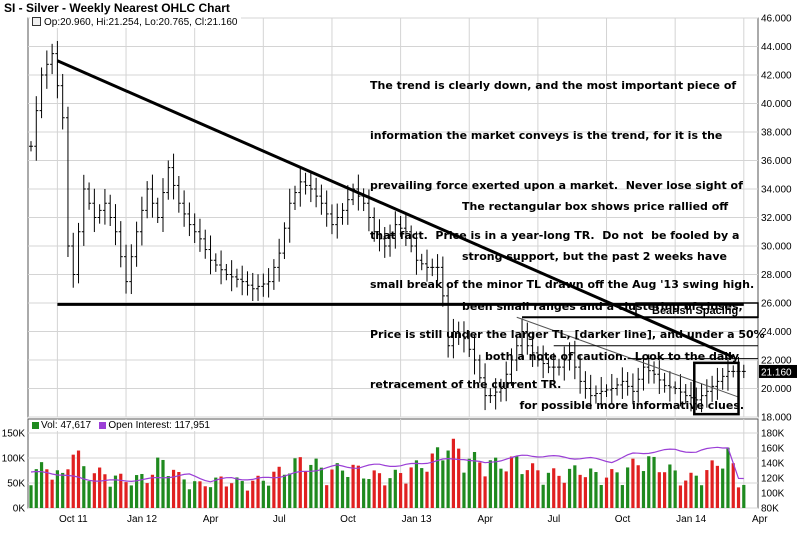  What do you see at coordinates (36, 21) in the screenshot?
I see `panel-settings-icon` at bounding box center [36, 21].